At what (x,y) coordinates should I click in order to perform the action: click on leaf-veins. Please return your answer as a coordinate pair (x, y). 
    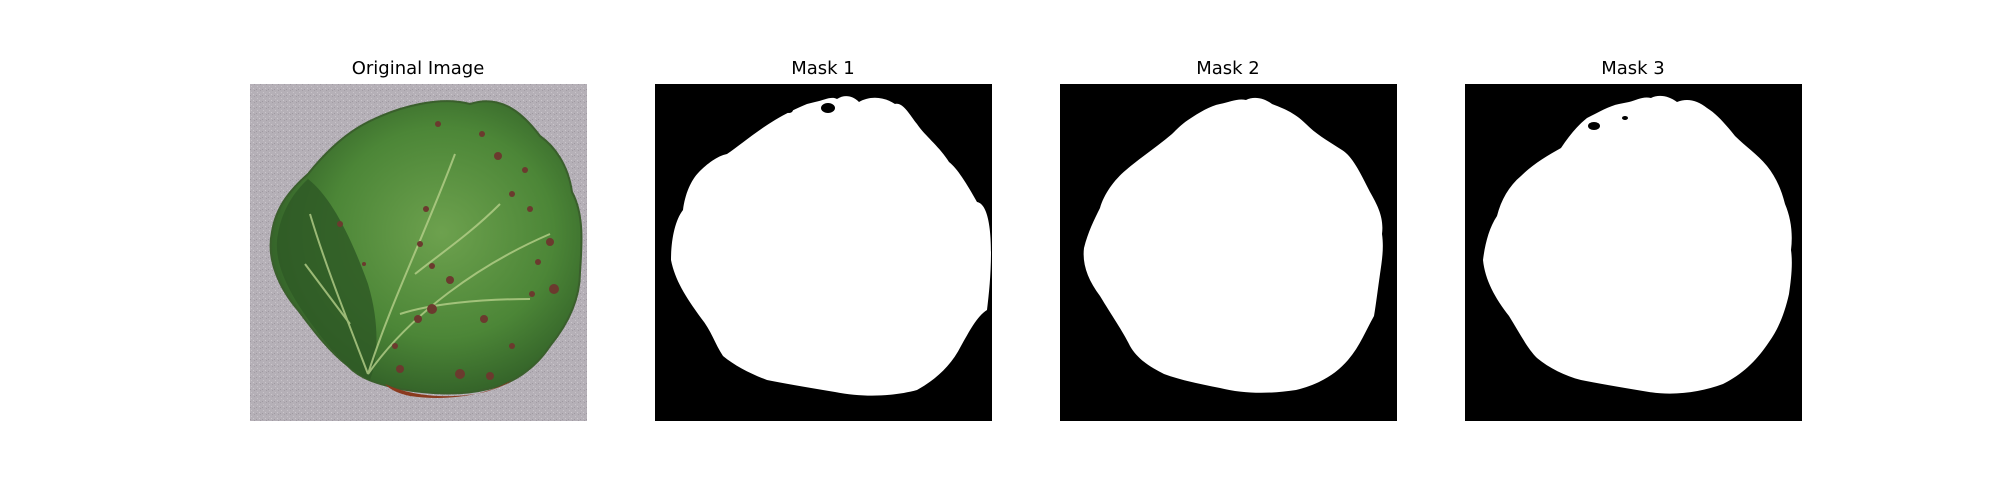
    Looking at the image, I should click on (427, 264).